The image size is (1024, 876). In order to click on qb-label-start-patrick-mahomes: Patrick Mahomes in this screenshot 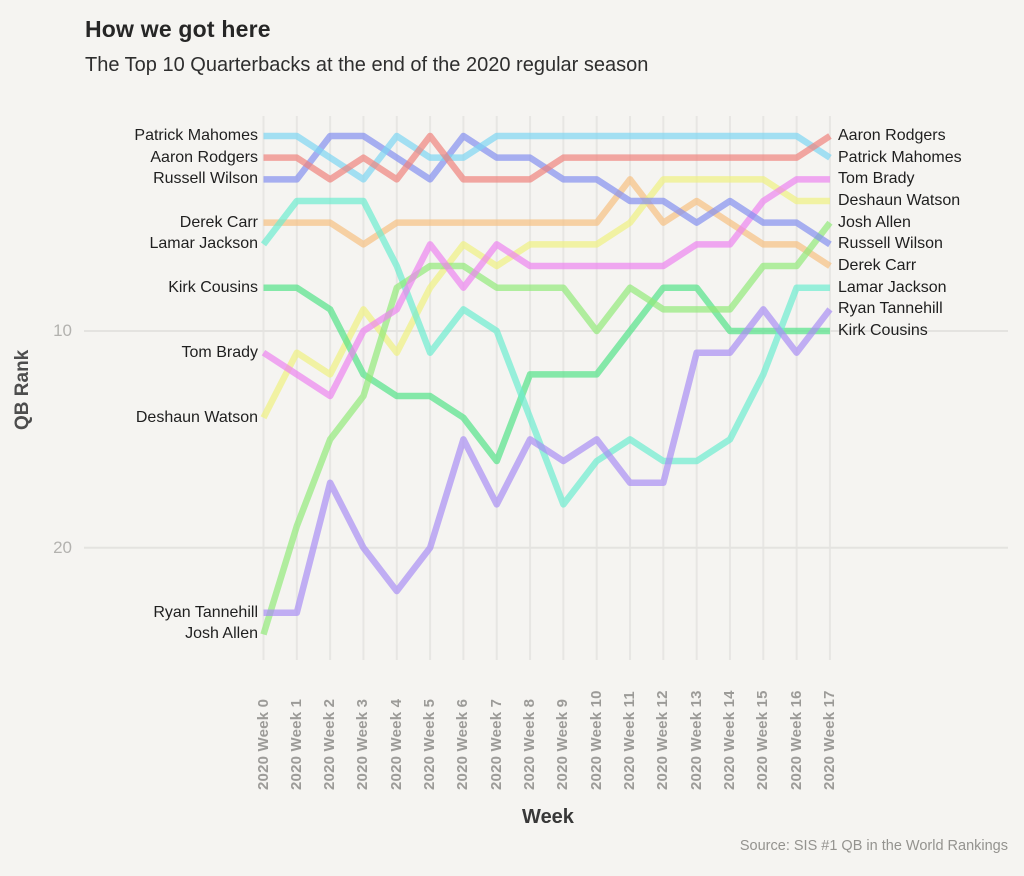, I will do `click(196, 135)`.